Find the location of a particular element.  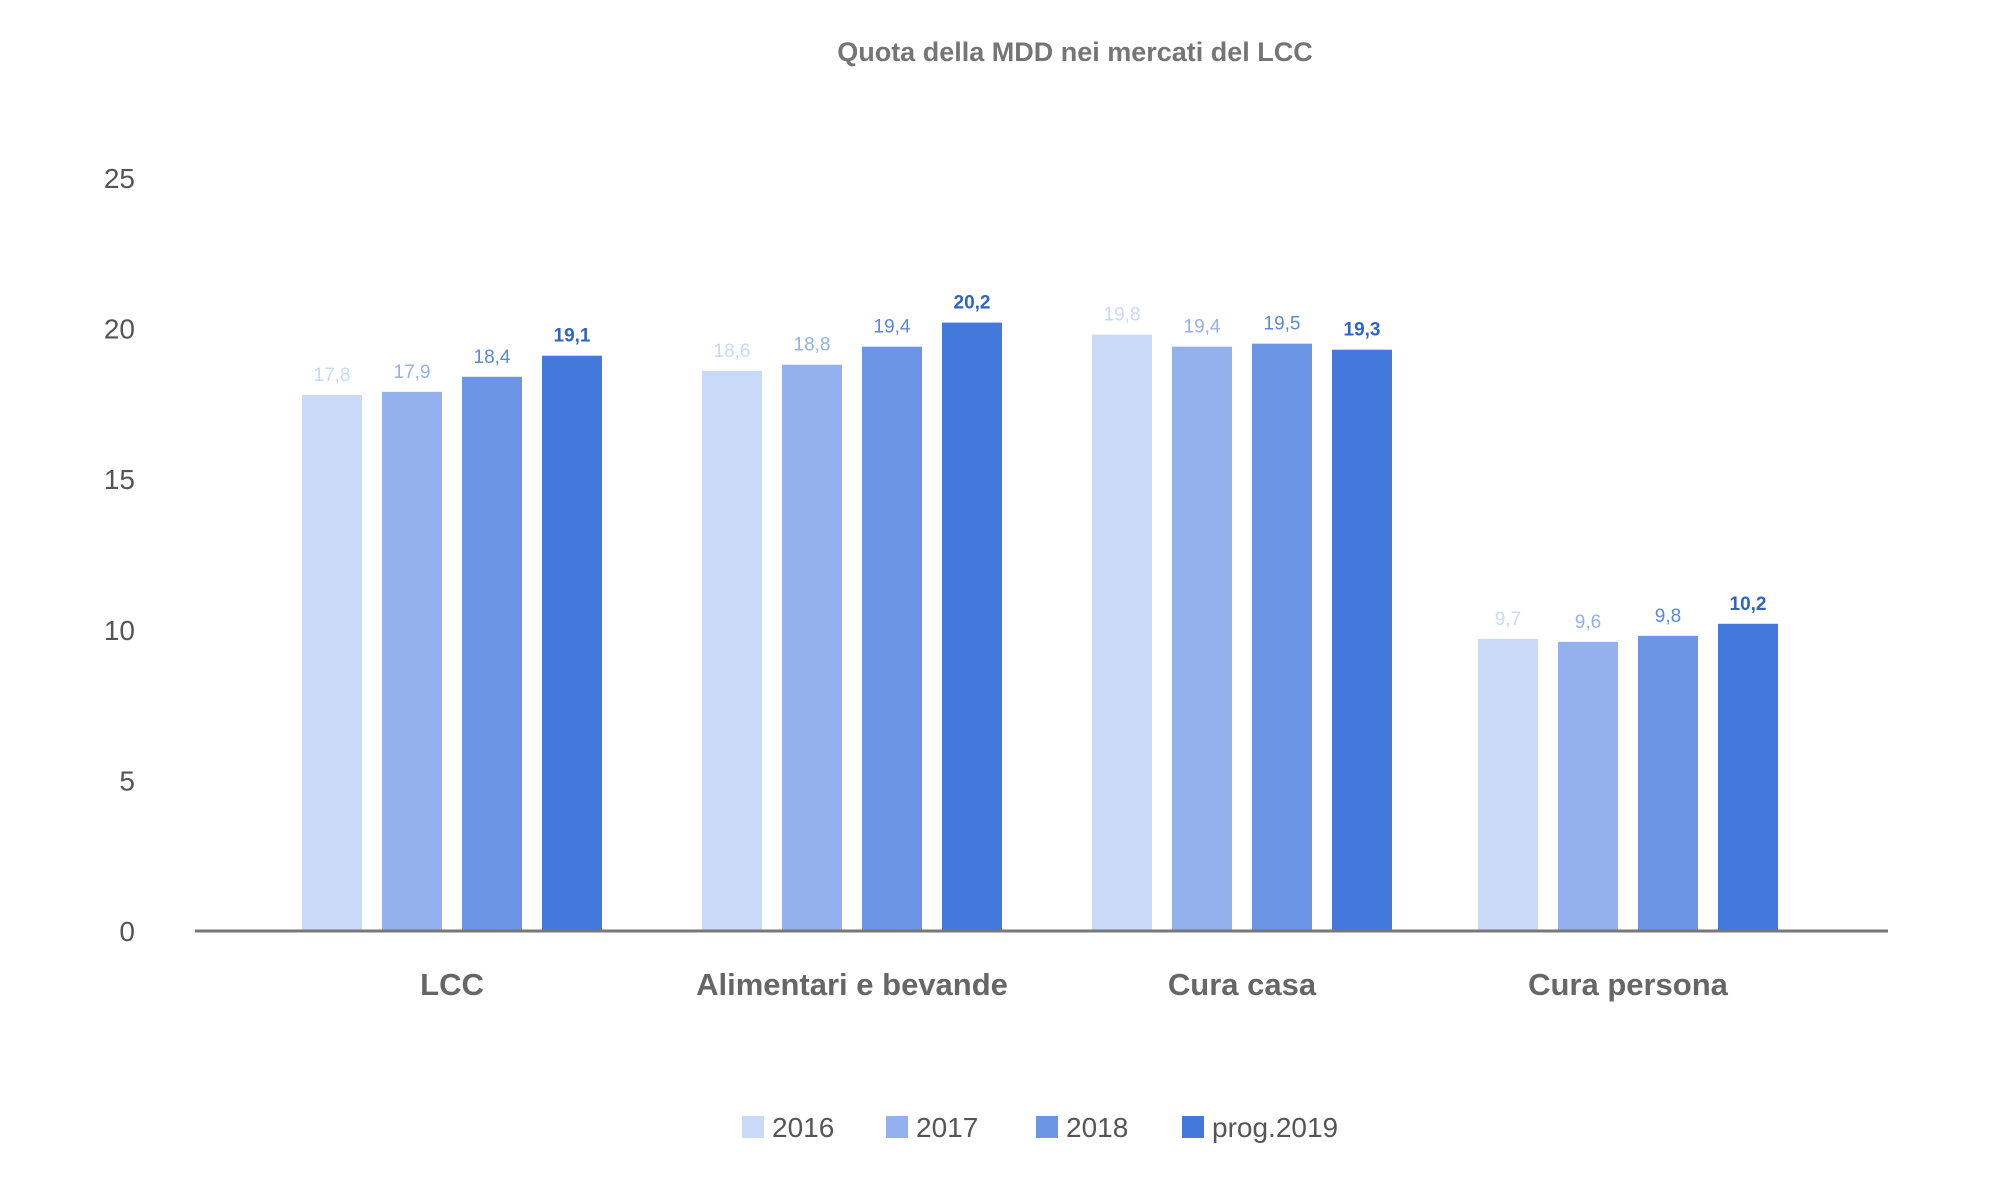

data-label: 17,8 is located at coordinates (332, 375).